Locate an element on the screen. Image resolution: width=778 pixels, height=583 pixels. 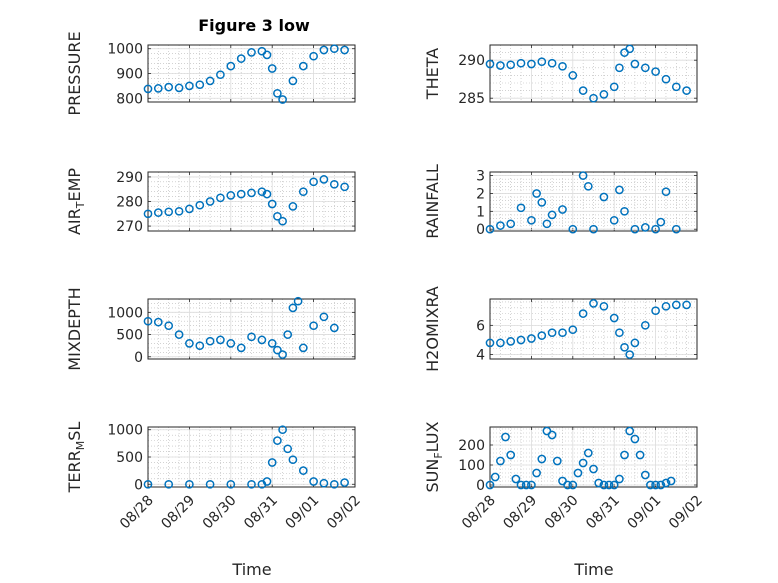
y-tick-label: 2 is located at coordinates (480, 194).